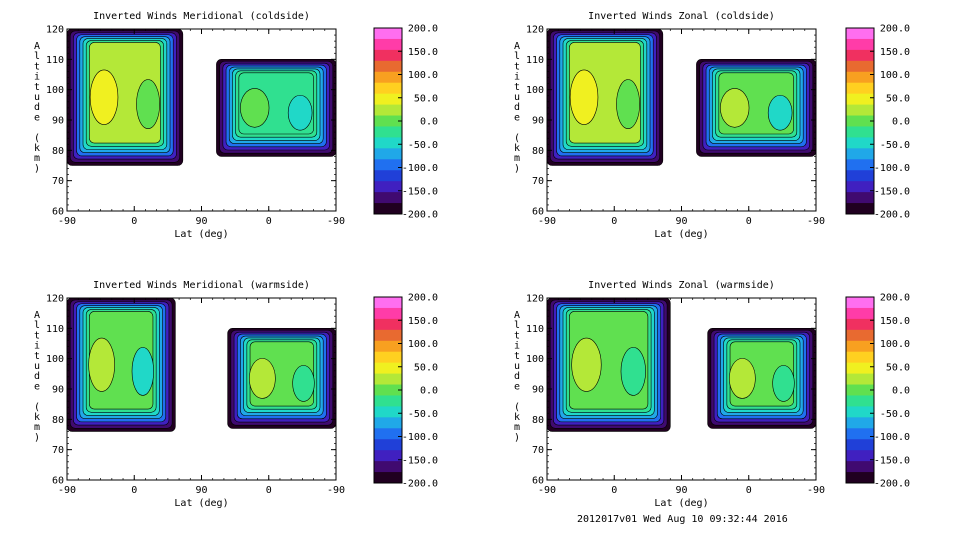  I want to click on chart-title: Inverted Winds Zonal (coldside), so click(681, 16).